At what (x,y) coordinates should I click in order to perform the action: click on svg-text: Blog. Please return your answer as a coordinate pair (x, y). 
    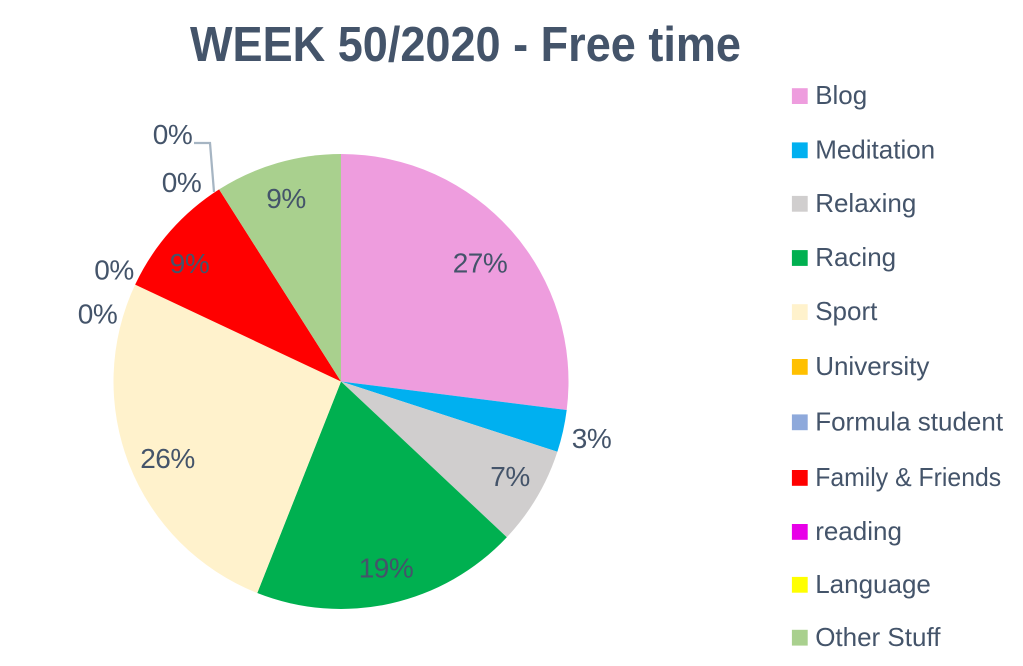
    Looking at the image, I should click on (841, 95).